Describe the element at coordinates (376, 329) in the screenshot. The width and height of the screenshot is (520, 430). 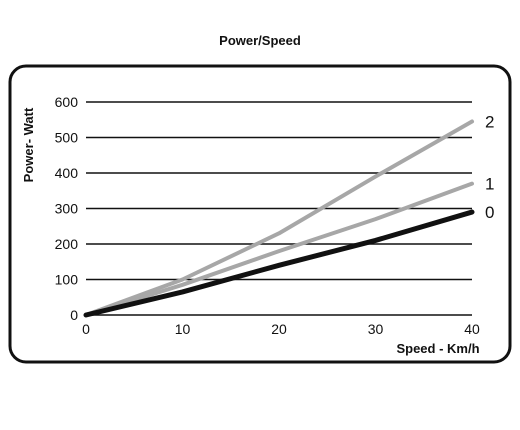
I see `x-tick-label: 30` at that location.